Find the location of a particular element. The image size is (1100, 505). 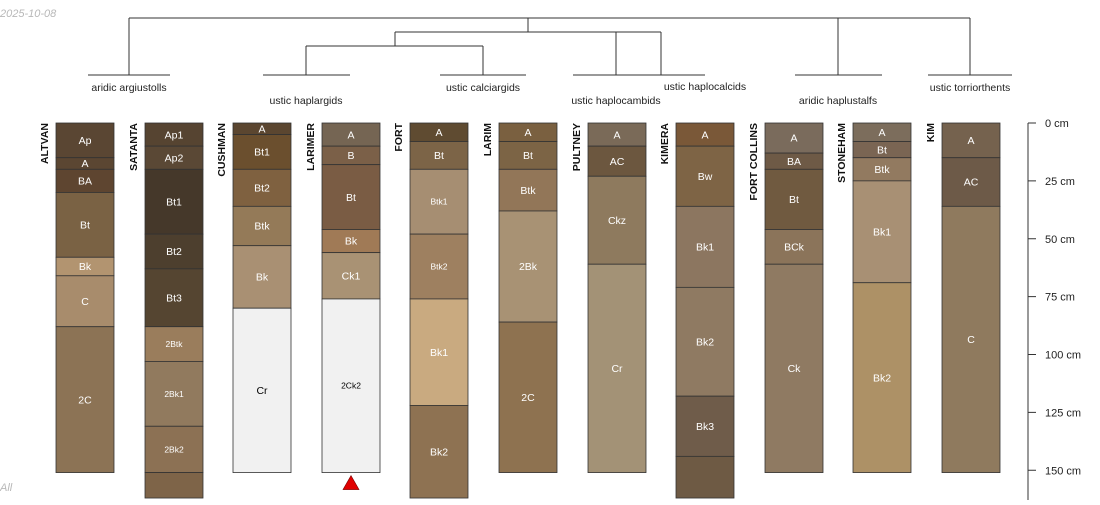

profile-fort-collins: A BA Bt BCk Ck FORT COLLINS is located at coordinates (786, 297).